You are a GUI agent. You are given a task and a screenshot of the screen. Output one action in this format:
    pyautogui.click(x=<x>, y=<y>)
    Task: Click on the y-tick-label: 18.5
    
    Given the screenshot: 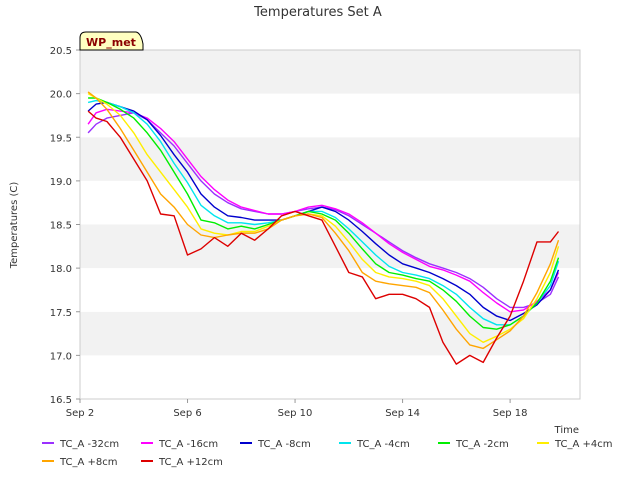 What is the action you would take?
    pyautogui.click(x=61, y=226)
    